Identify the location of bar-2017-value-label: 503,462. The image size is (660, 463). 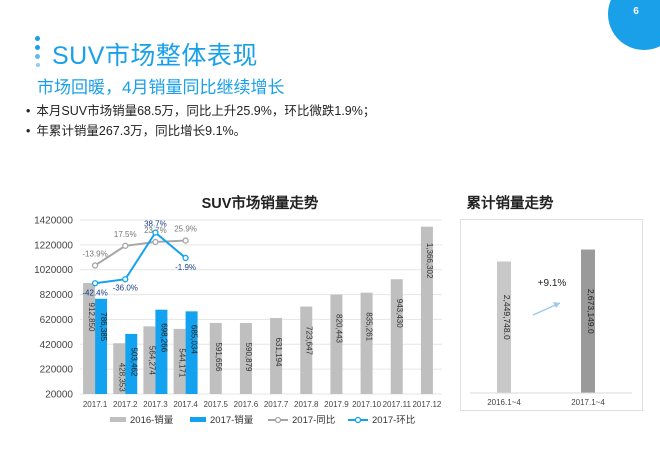
(133, 361).